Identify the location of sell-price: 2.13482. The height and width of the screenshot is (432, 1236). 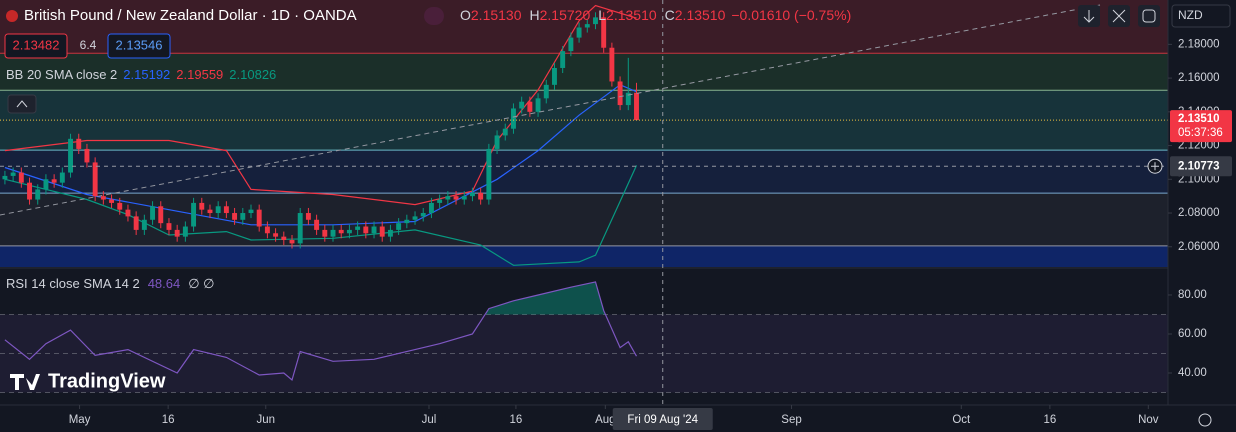
(36, 44).